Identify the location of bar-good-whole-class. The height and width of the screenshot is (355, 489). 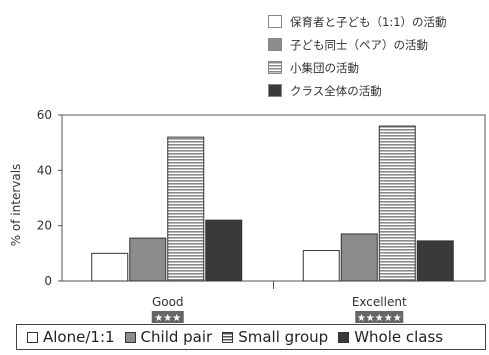
(224, 250).